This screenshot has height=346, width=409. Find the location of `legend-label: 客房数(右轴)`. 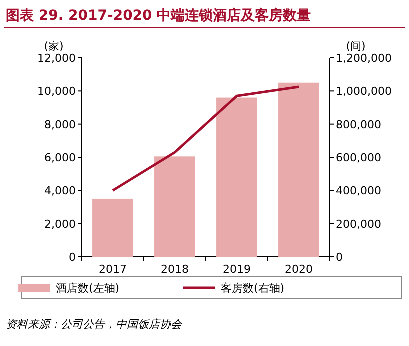

legend-label: 客房数(右轴) is located at coordinates (253, 288).